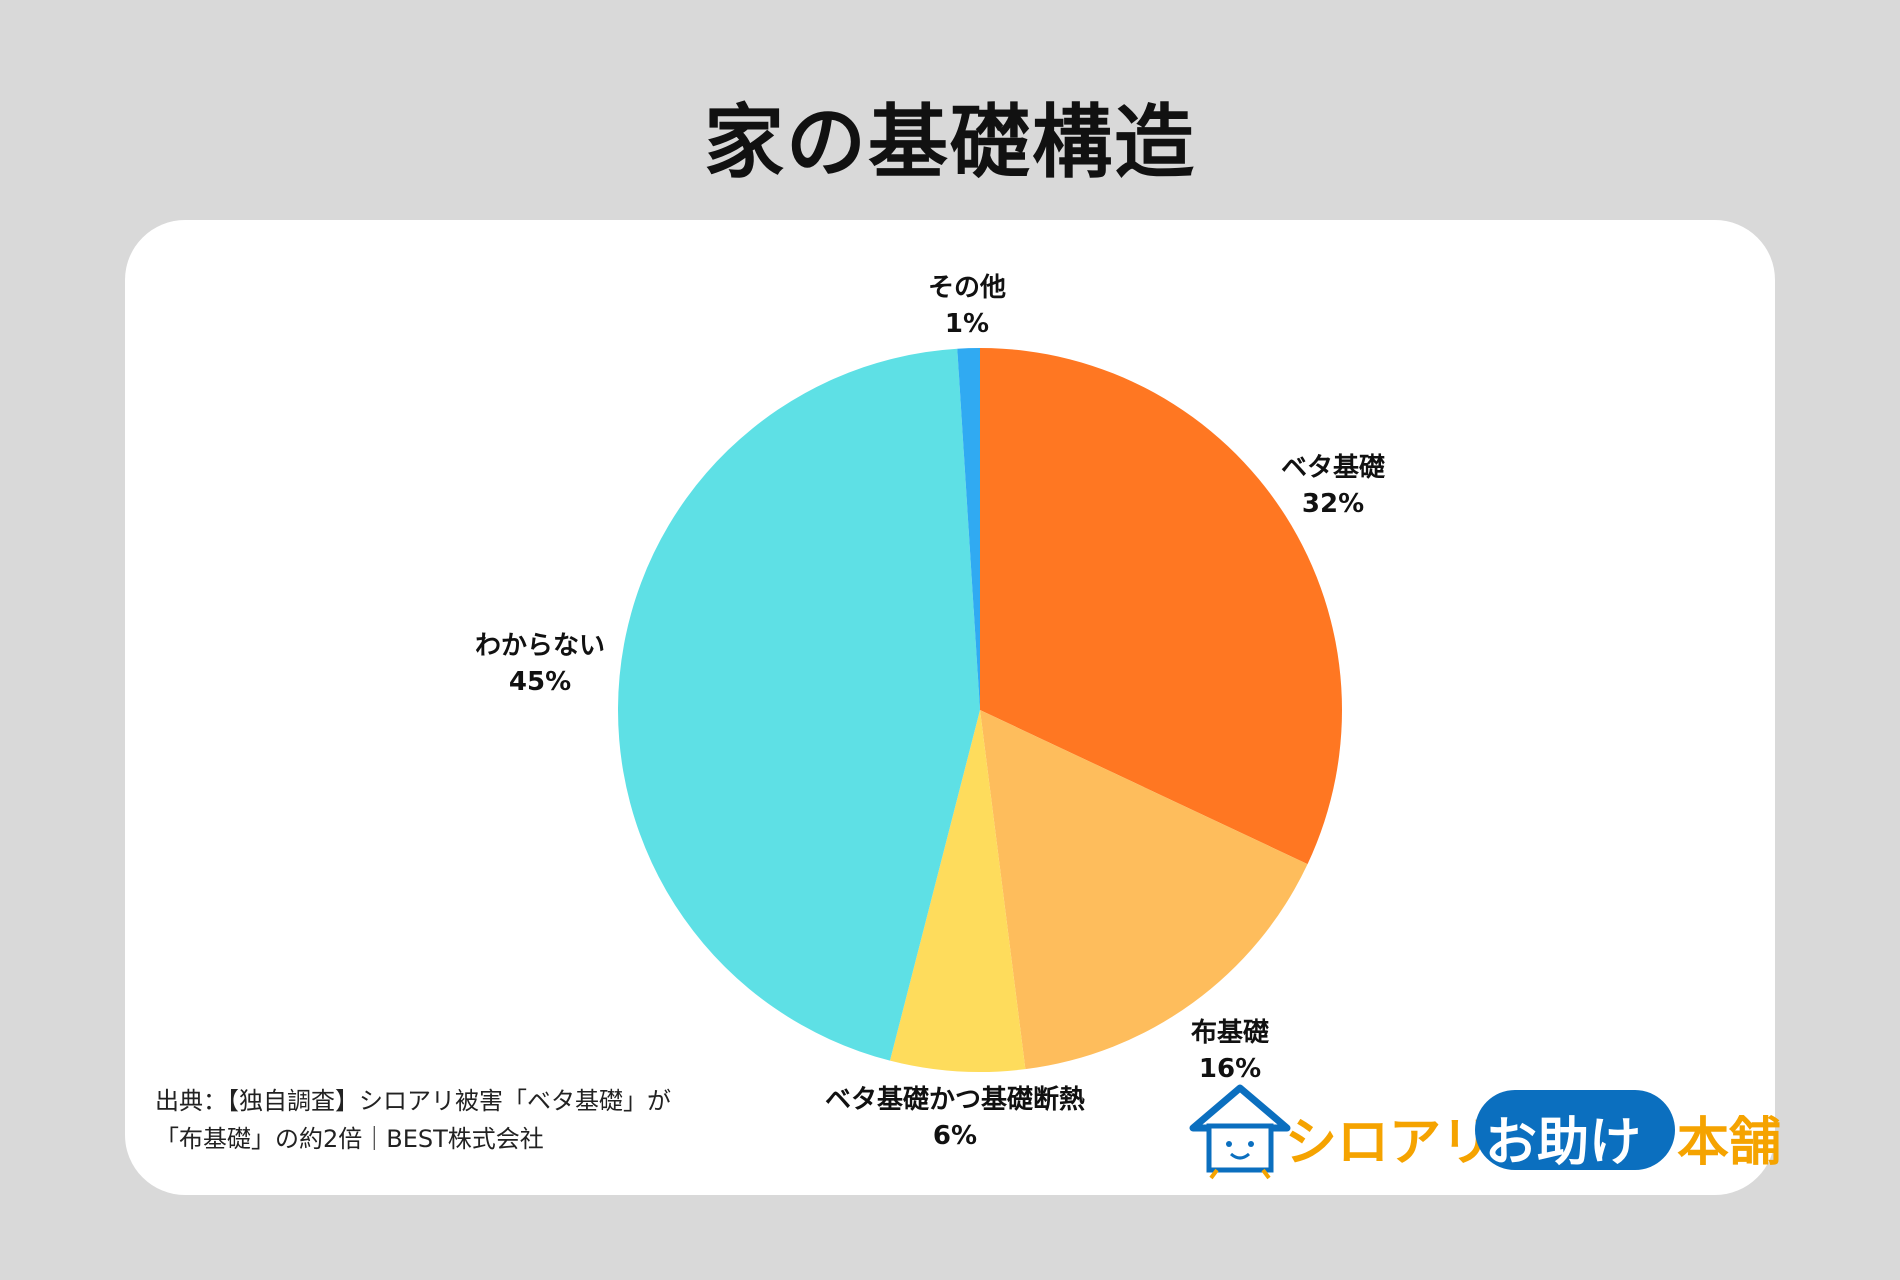  What do you see at coordinates (1333, 486) in the screenshot?
I see `label-beta: ベタ基礎 32%` at bounding box center [1333, 486].